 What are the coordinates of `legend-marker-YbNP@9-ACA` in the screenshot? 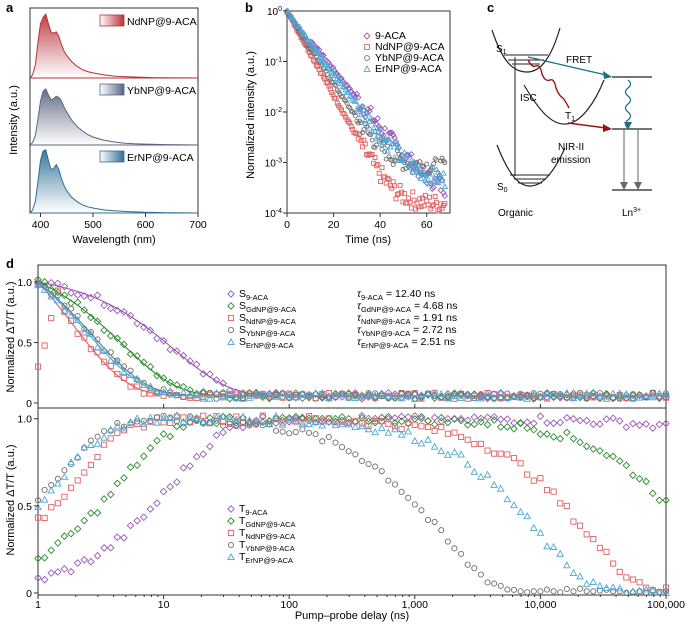 It's located at (367, 58).